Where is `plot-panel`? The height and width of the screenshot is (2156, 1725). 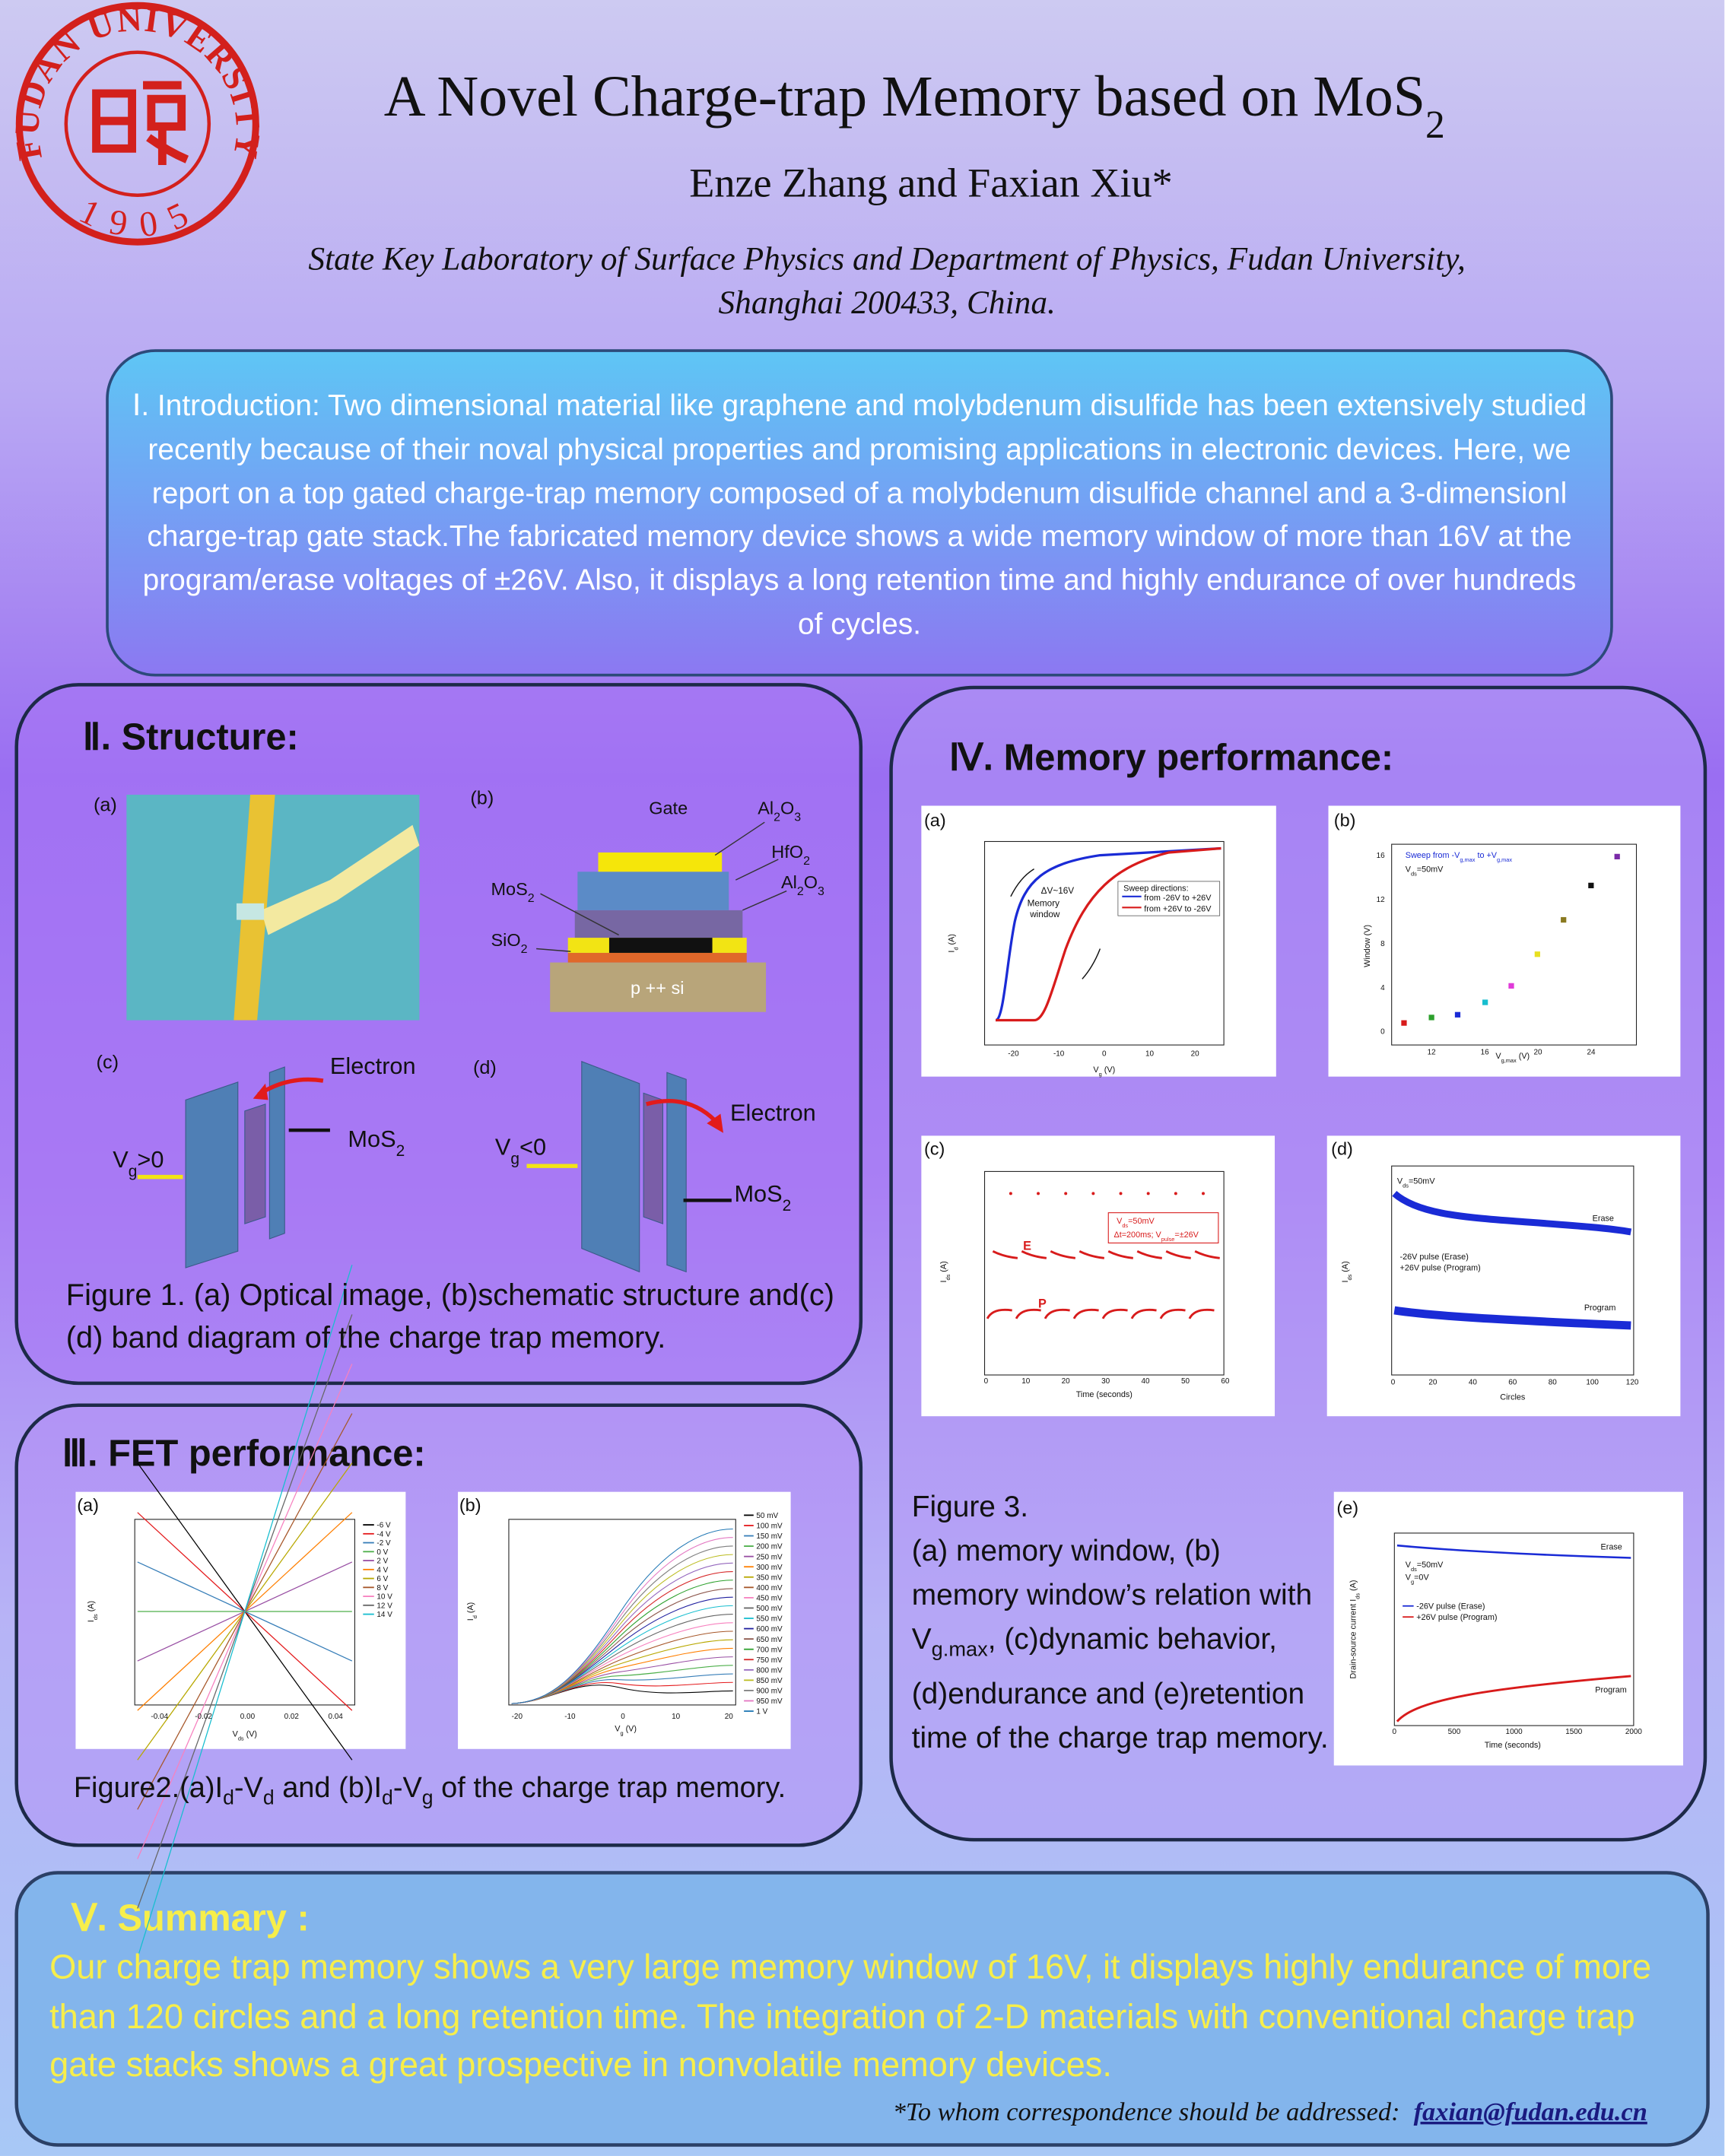
plot-panel is located at coordinates (624, 1620).